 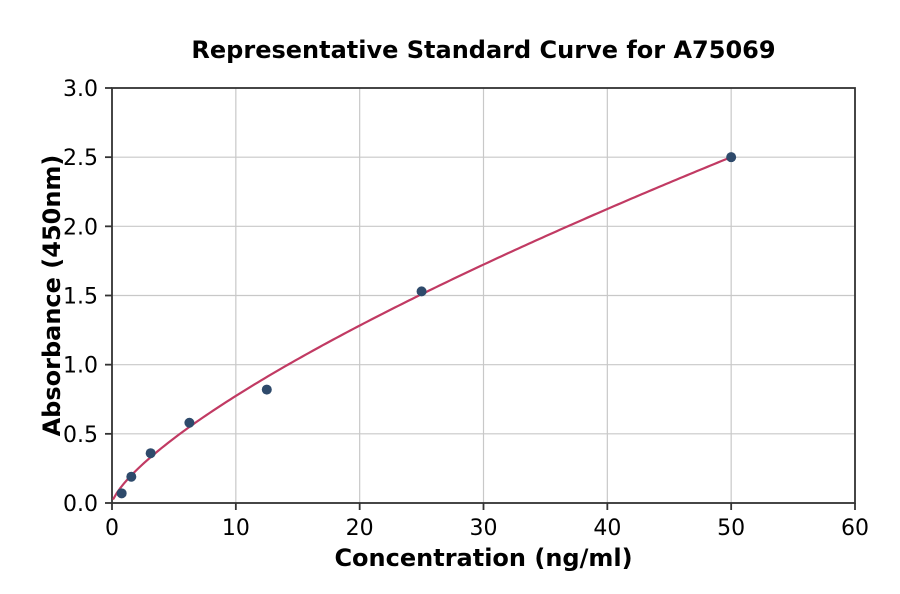 I want to click on x-tick-label: 20, so click(x=360, y=528).